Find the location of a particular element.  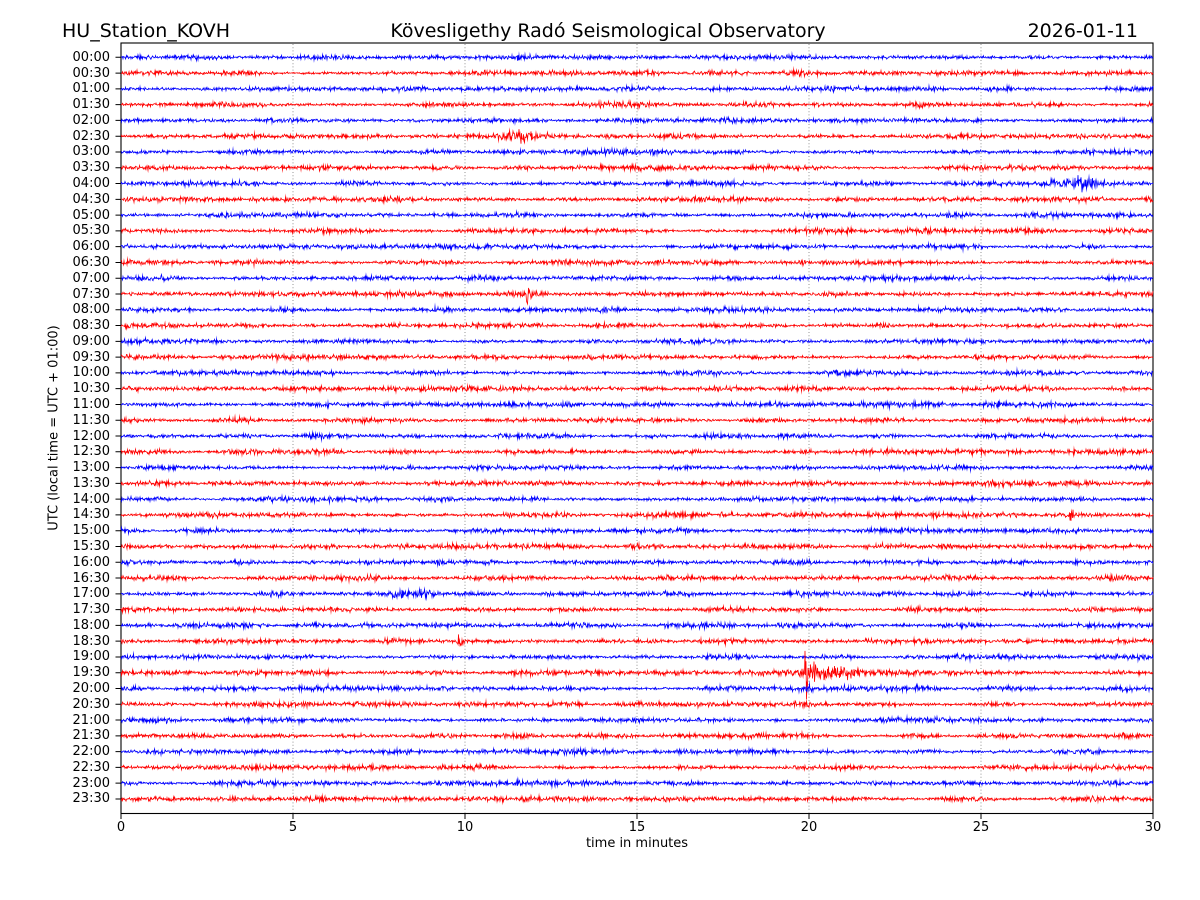

trace-time-label: 06:00 is located at coordinates (91, 247).